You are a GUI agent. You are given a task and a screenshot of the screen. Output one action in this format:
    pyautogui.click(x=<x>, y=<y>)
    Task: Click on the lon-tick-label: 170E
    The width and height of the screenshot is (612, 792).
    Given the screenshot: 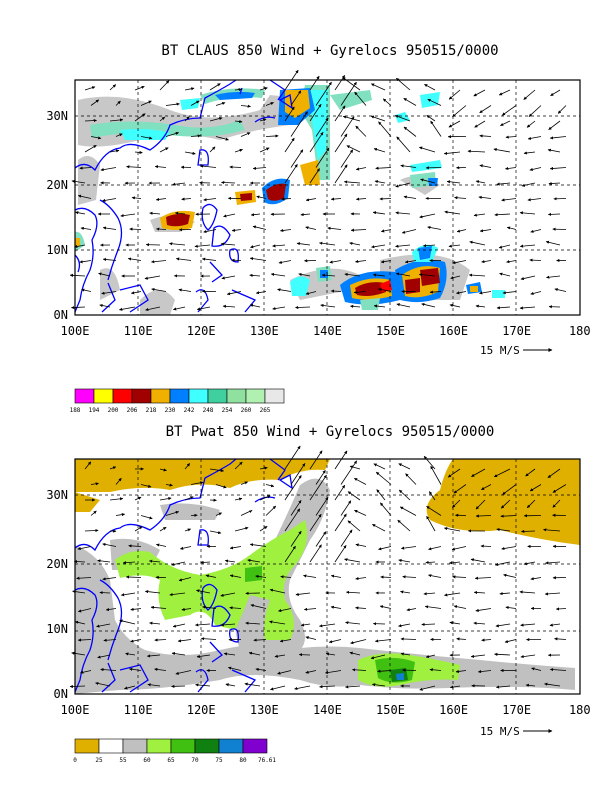 What is the action you would take?
    pyautogui.click(x=516, y=710)
    